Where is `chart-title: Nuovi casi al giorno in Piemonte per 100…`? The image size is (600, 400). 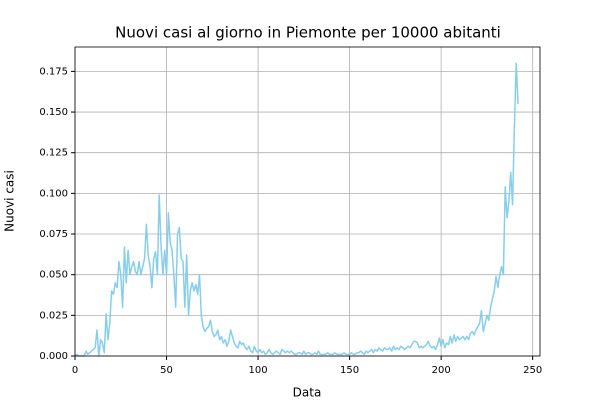 chart-title: Nuovi casi al giorno in Piemonte per 100… is located at coordinates (308, 33).